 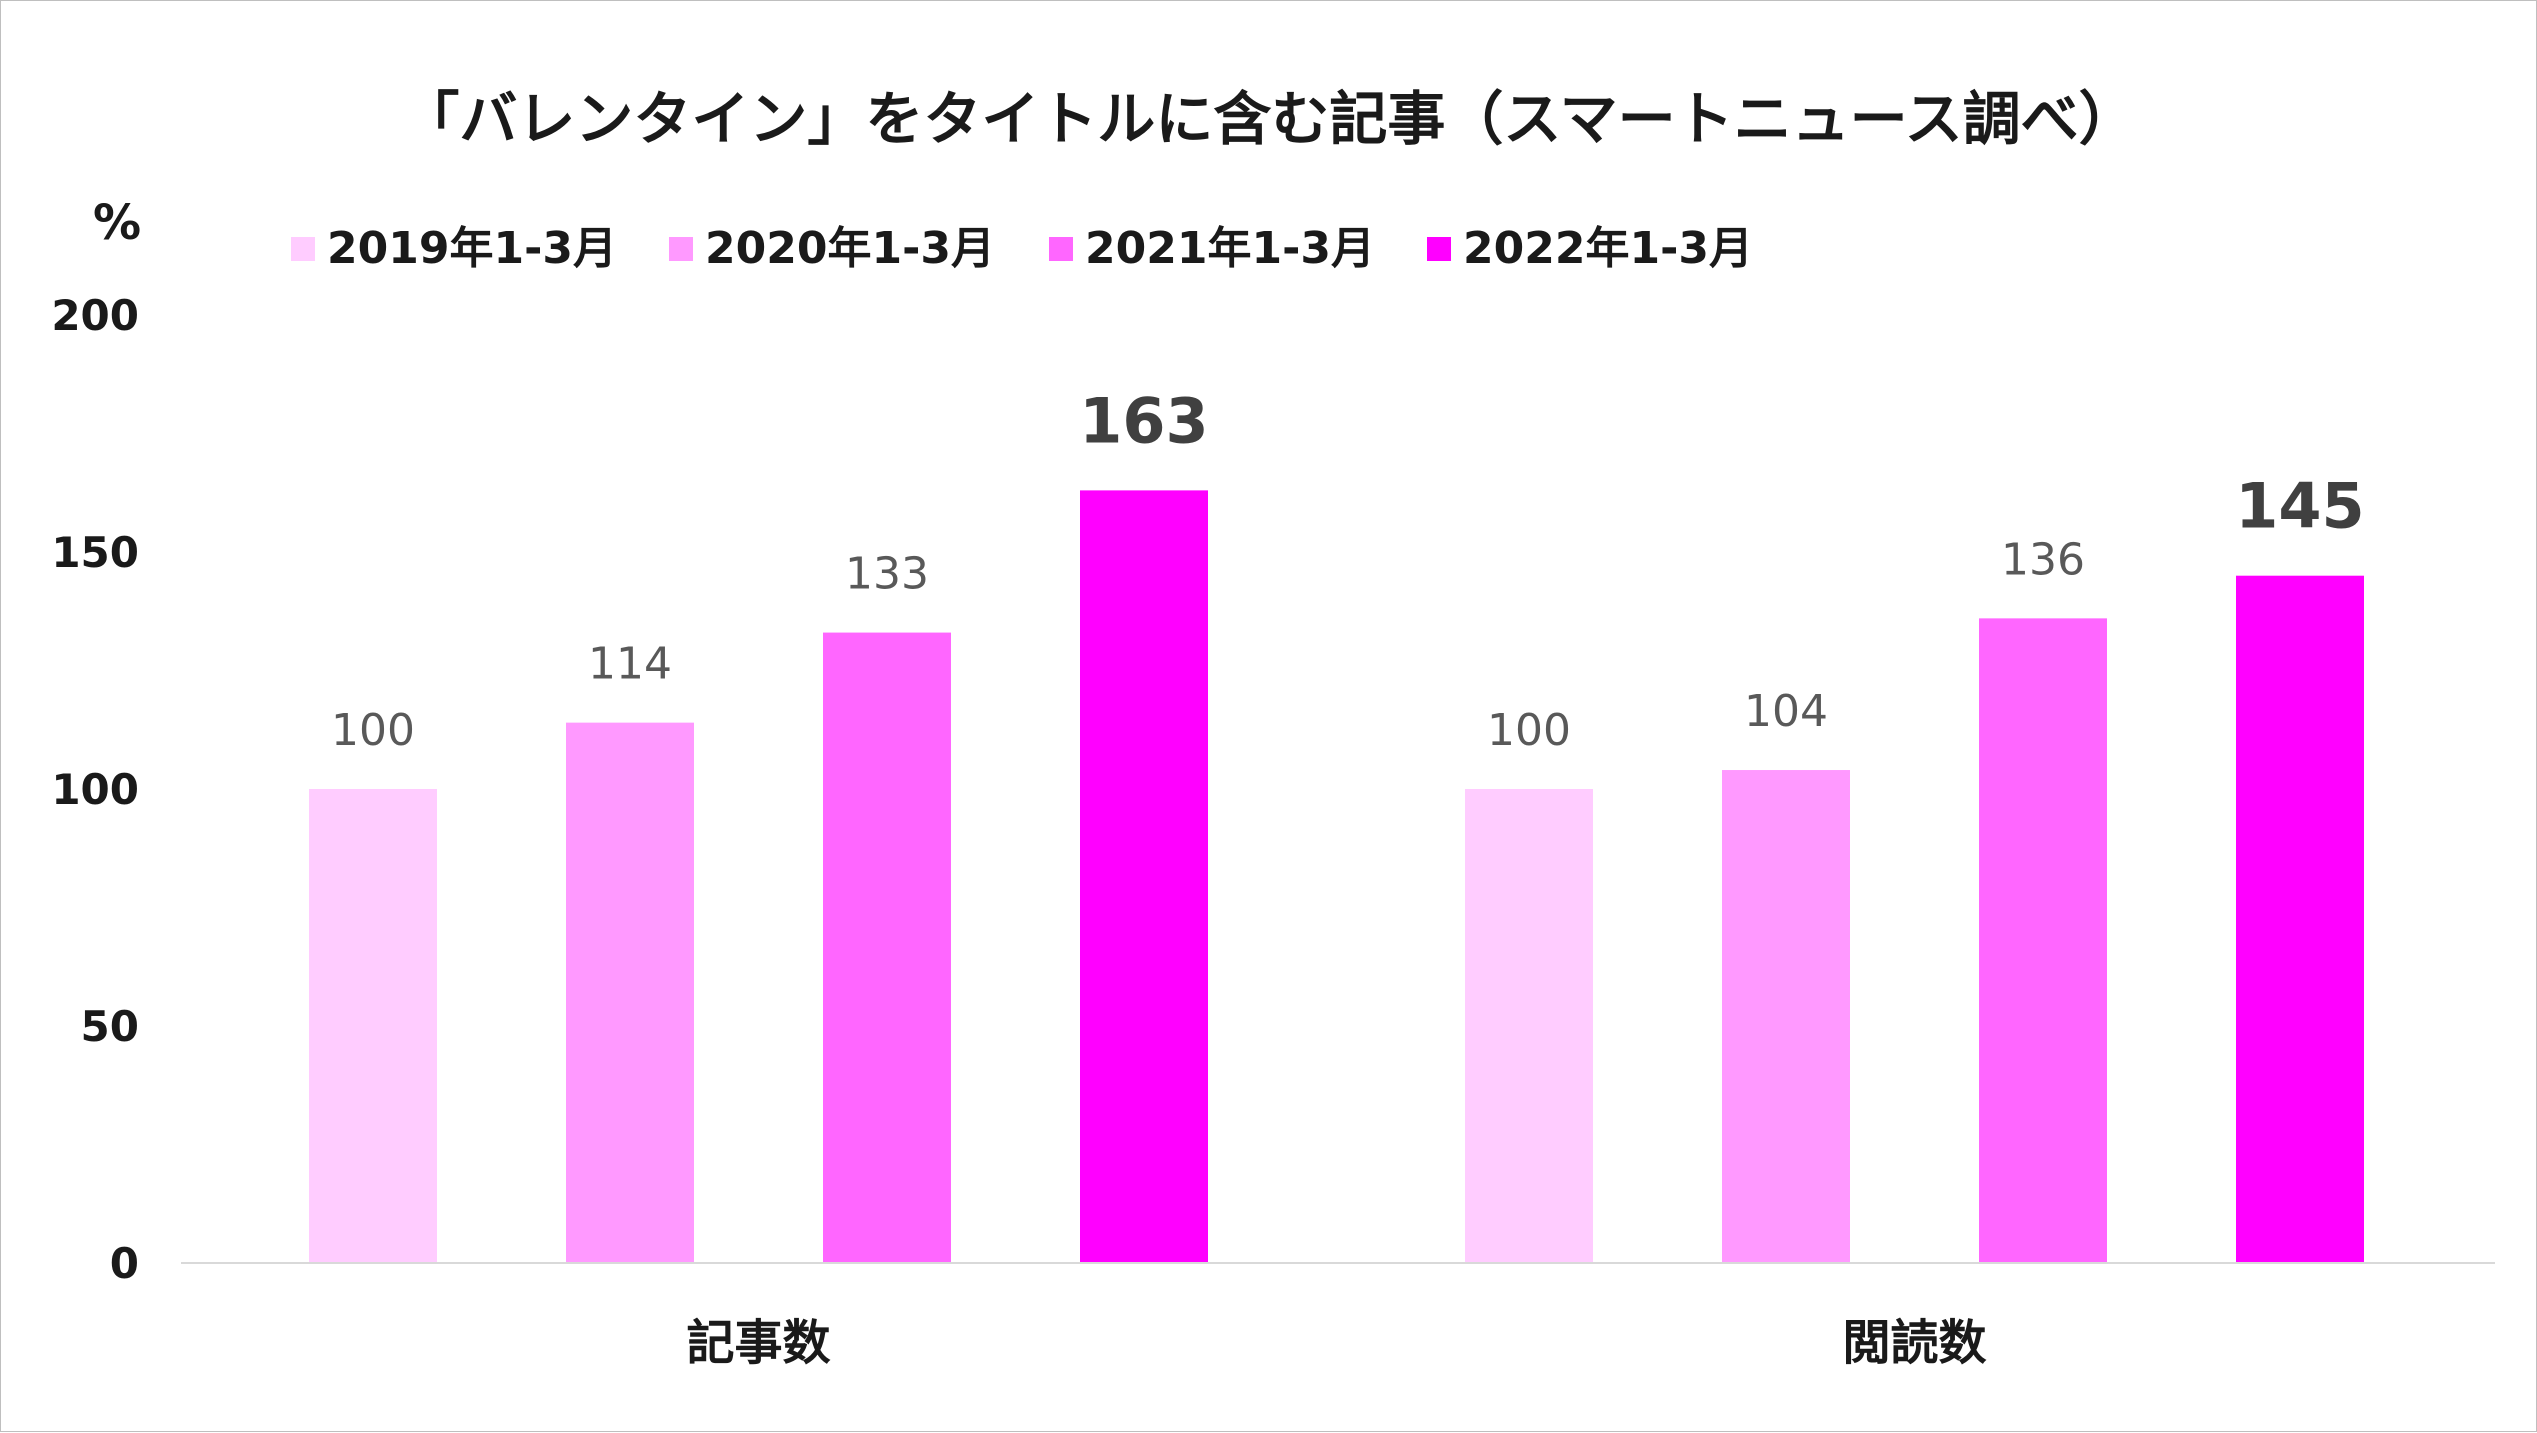 What do you see at coordinates (758, 1343) in the screenshot?
I see `x-category-label: 記事数` at bounding box center [758, 1343].